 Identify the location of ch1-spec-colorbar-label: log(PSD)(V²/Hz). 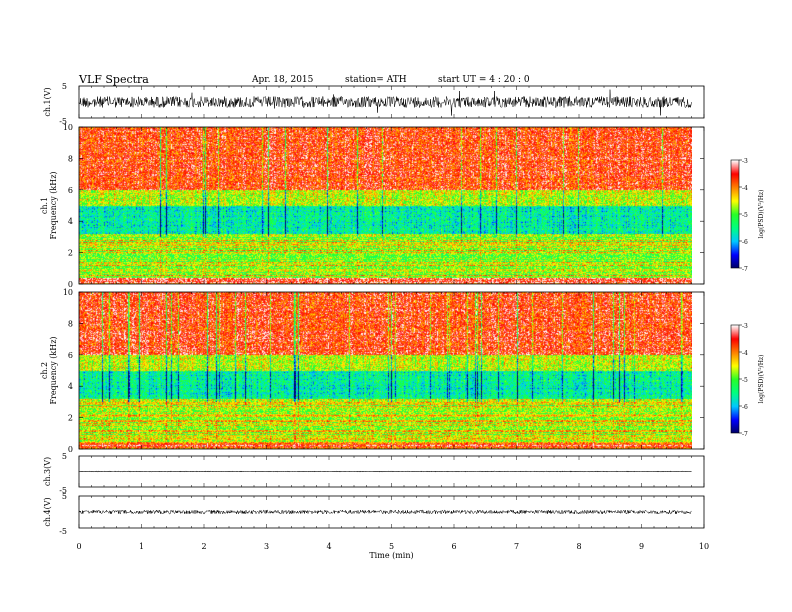
(761, 214).